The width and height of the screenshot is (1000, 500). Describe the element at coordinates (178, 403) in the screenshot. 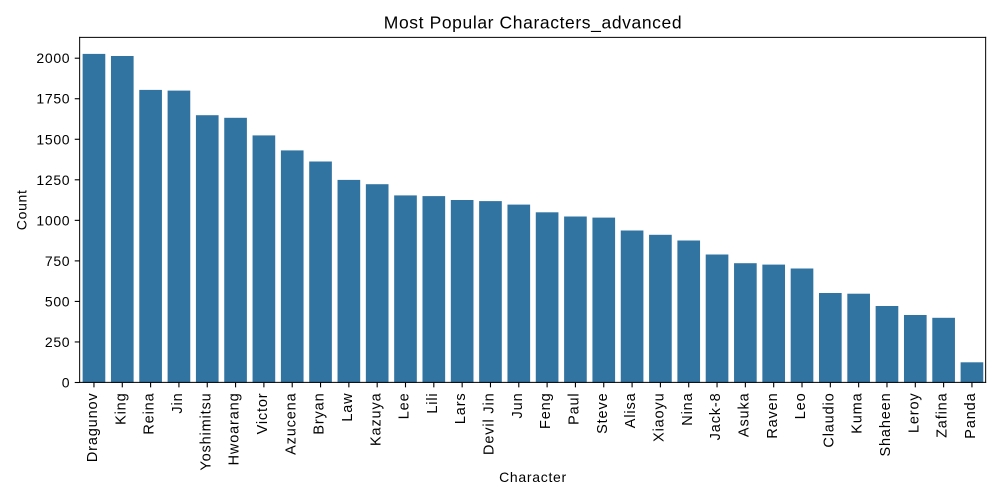

I see `svg-text: Jin` at that location.